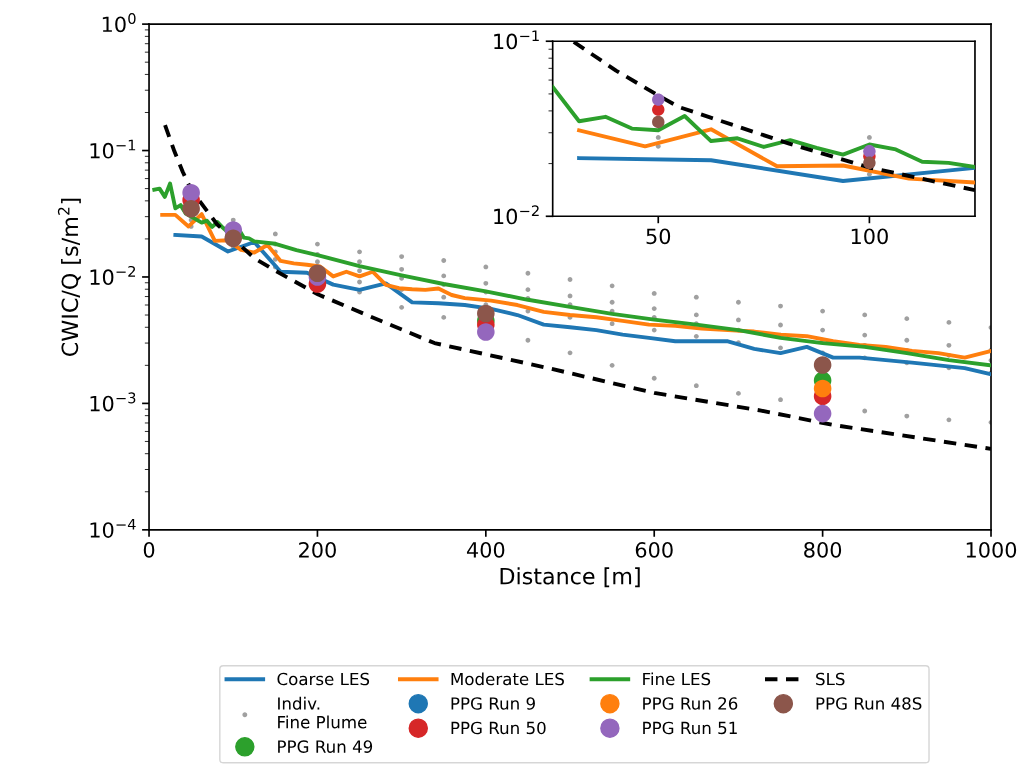 Image resolution: width=1035 pixels, height=778 pixels. What do you see at coordinates (323, 679) in the screenshot?
I see `legend-label: Coarse LES` at bounding box center [323, 679].